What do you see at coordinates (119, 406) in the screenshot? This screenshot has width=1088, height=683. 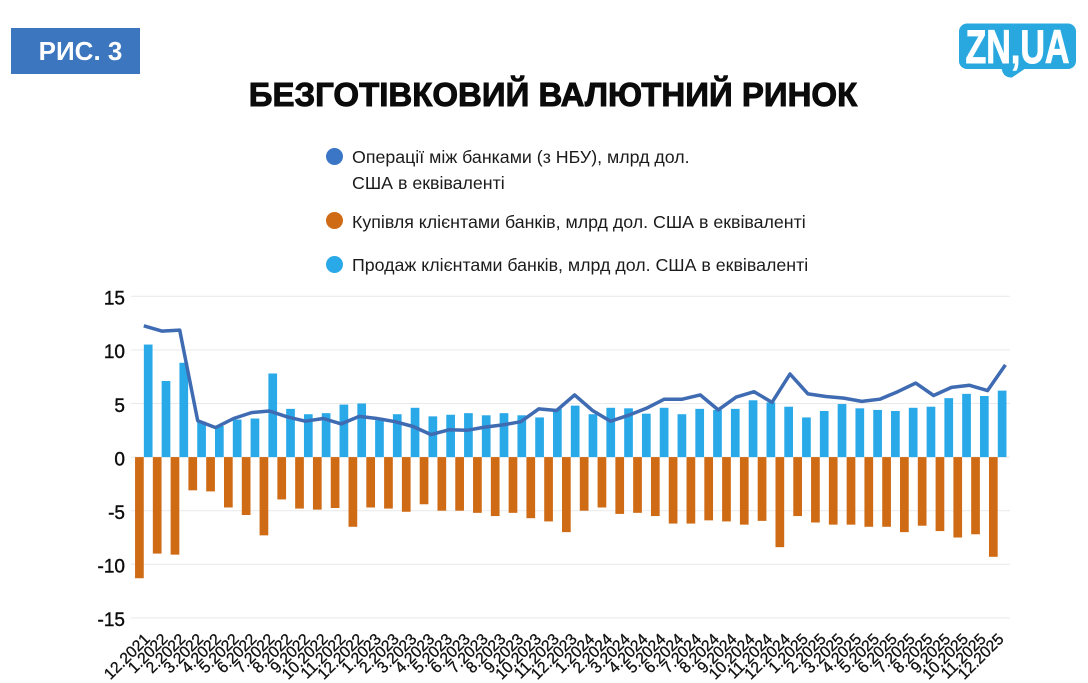 I see `svg-text: 5` at bounding box center [119, 406].